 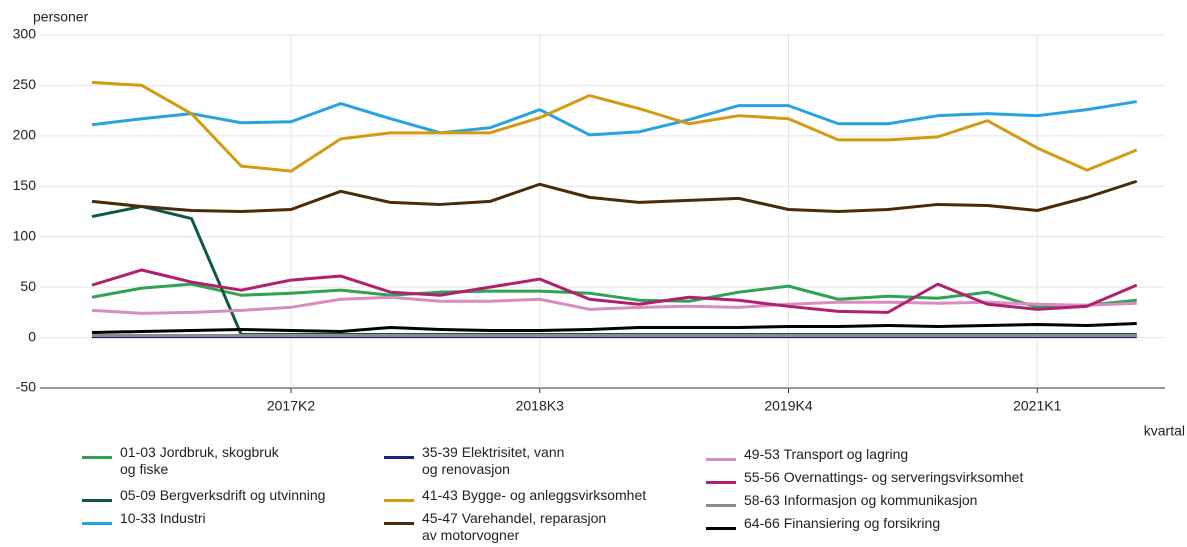 I want to click on legend-item: 64-66 Finansiering og forsikring, so click(x=823, y=523).